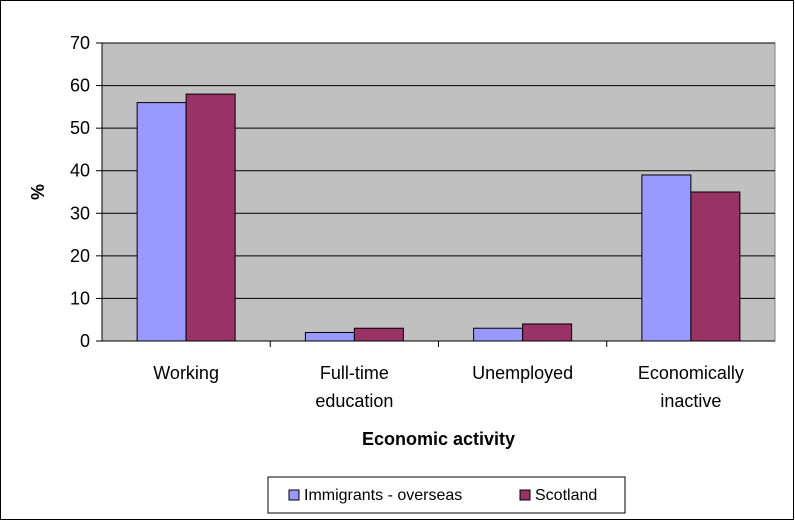  Describe the element at coordinates (80, 86) in the screenshot. I see `y-tick-label: 60` at that location.